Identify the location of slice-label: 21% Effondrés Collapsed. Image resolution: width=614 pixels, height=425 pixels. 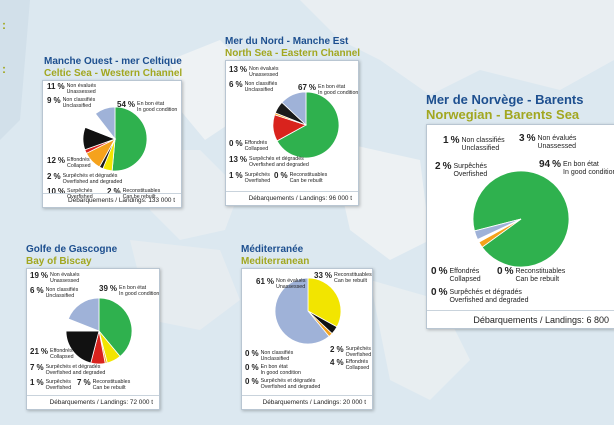
(52, 353).